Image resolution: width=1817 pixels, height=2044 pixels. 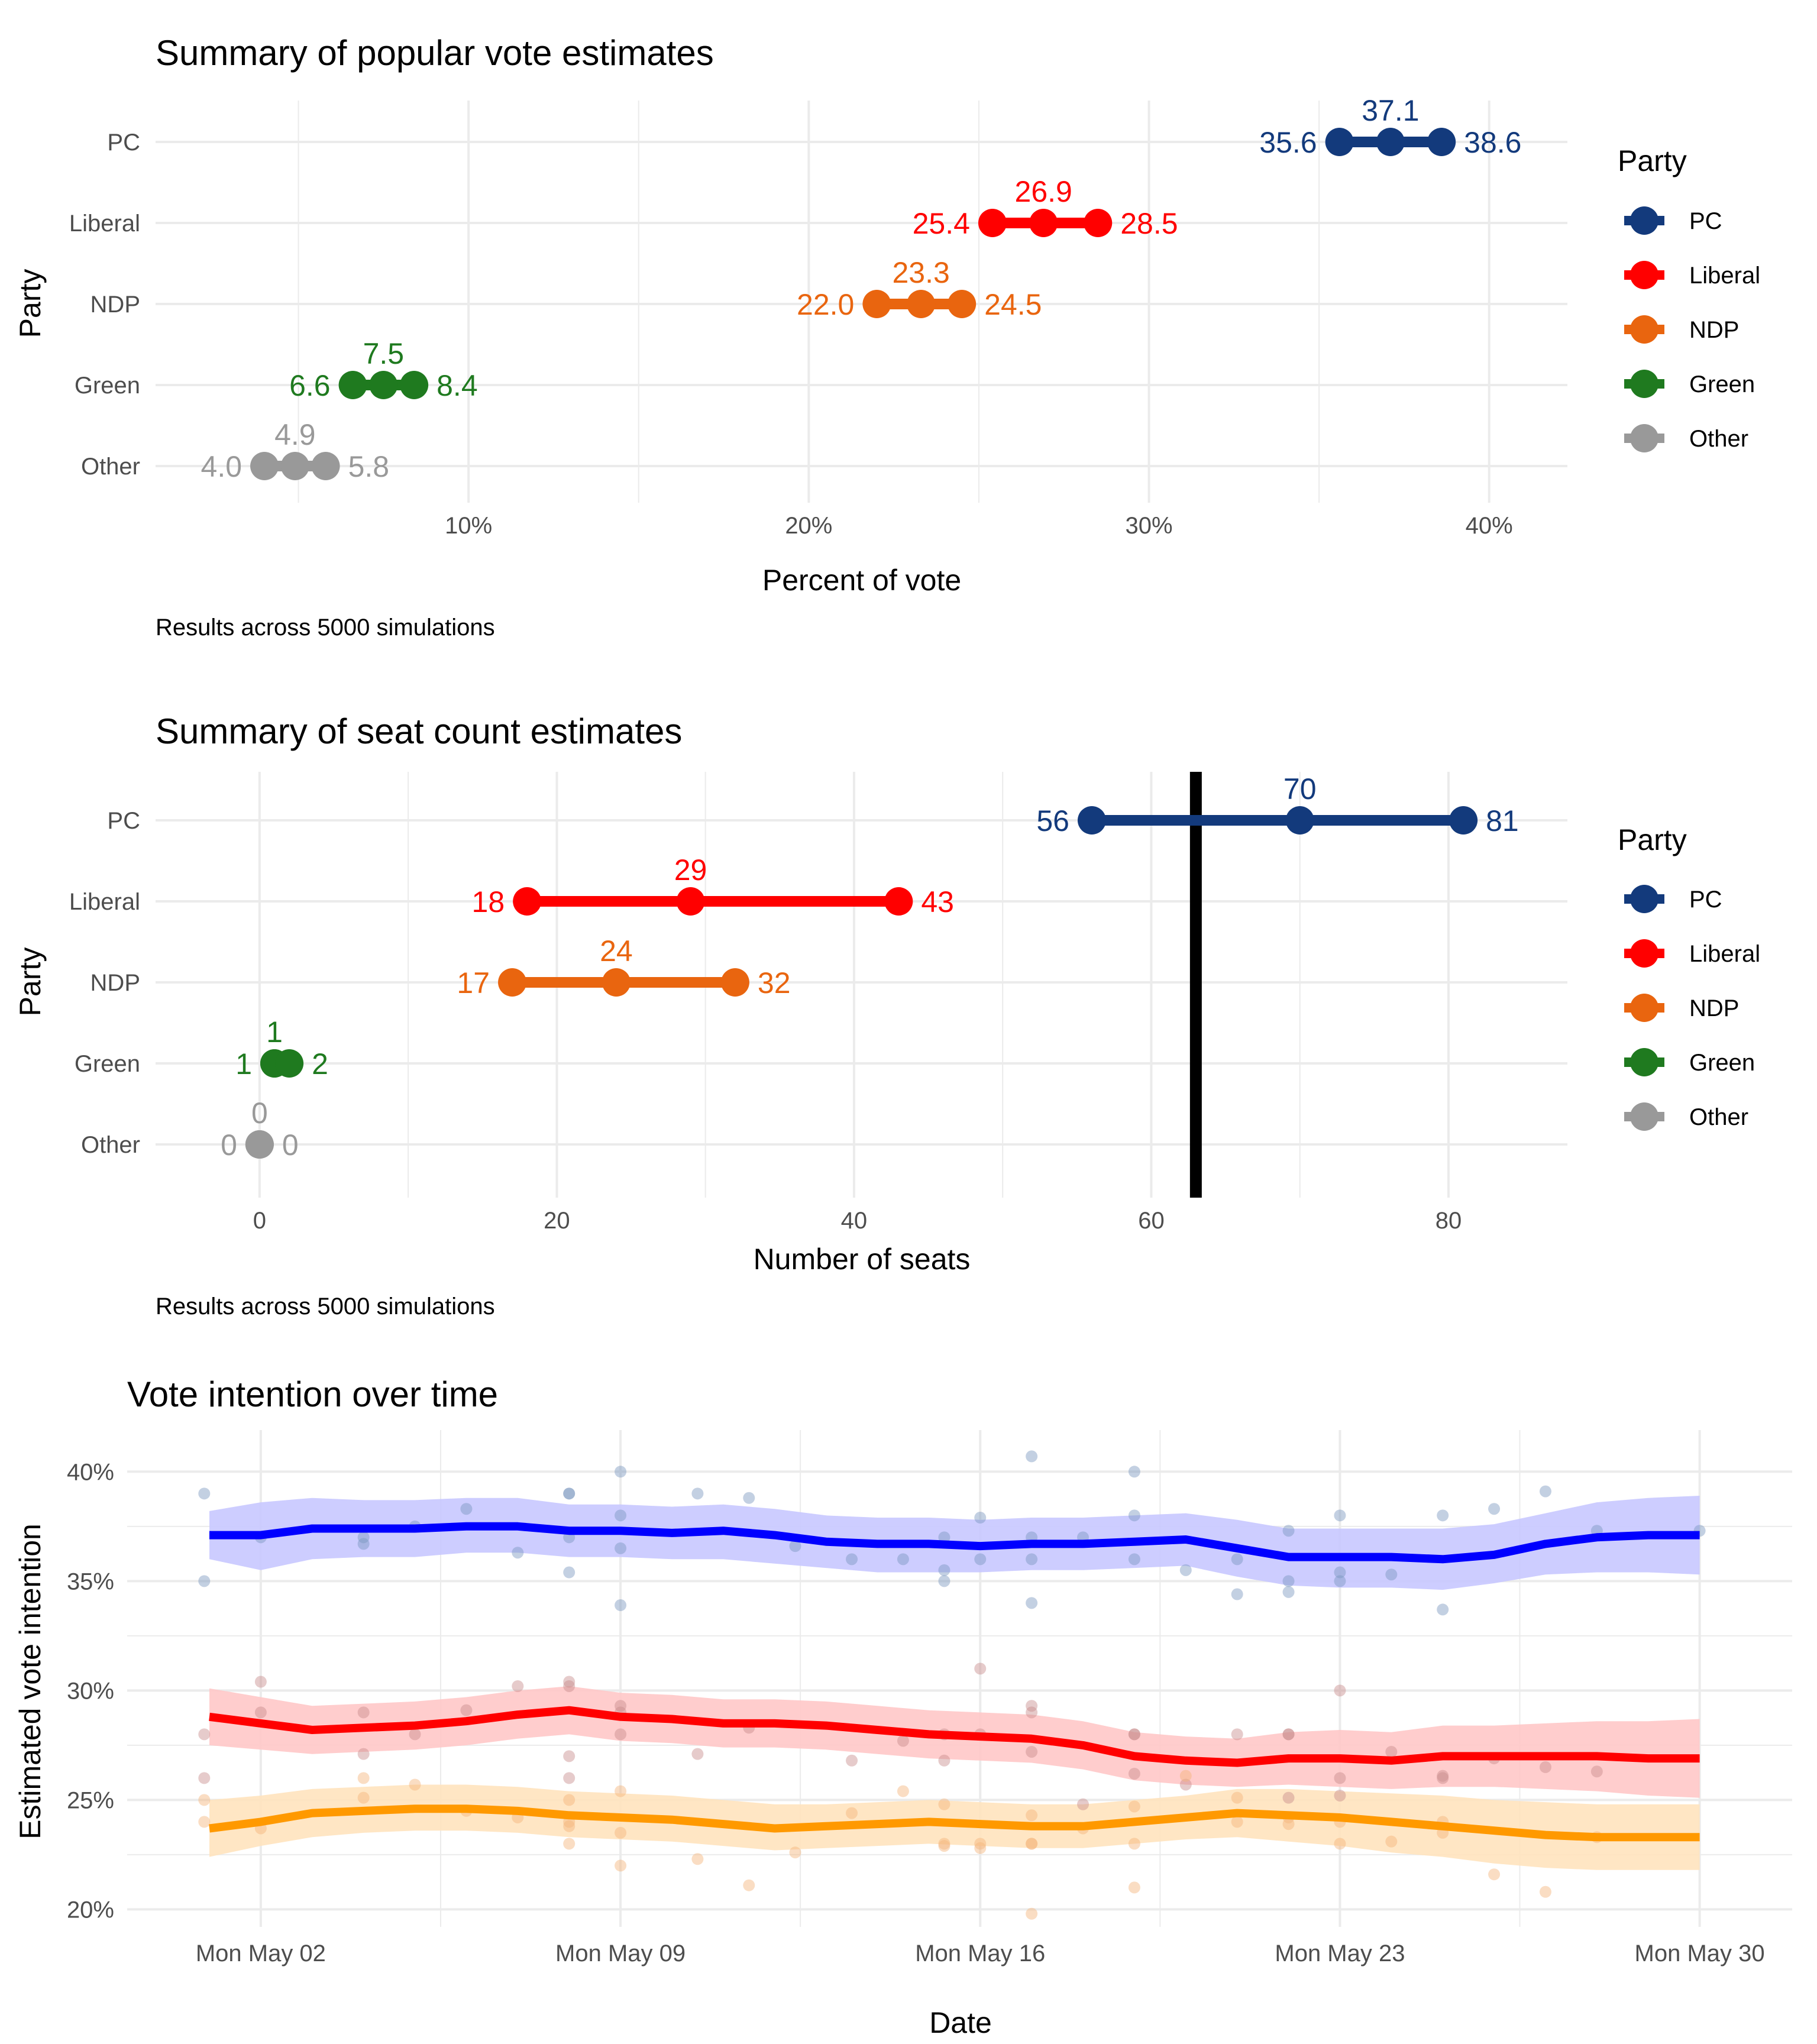 I want to click on y-tick-label: 40%, so click(x=90, y=1472).